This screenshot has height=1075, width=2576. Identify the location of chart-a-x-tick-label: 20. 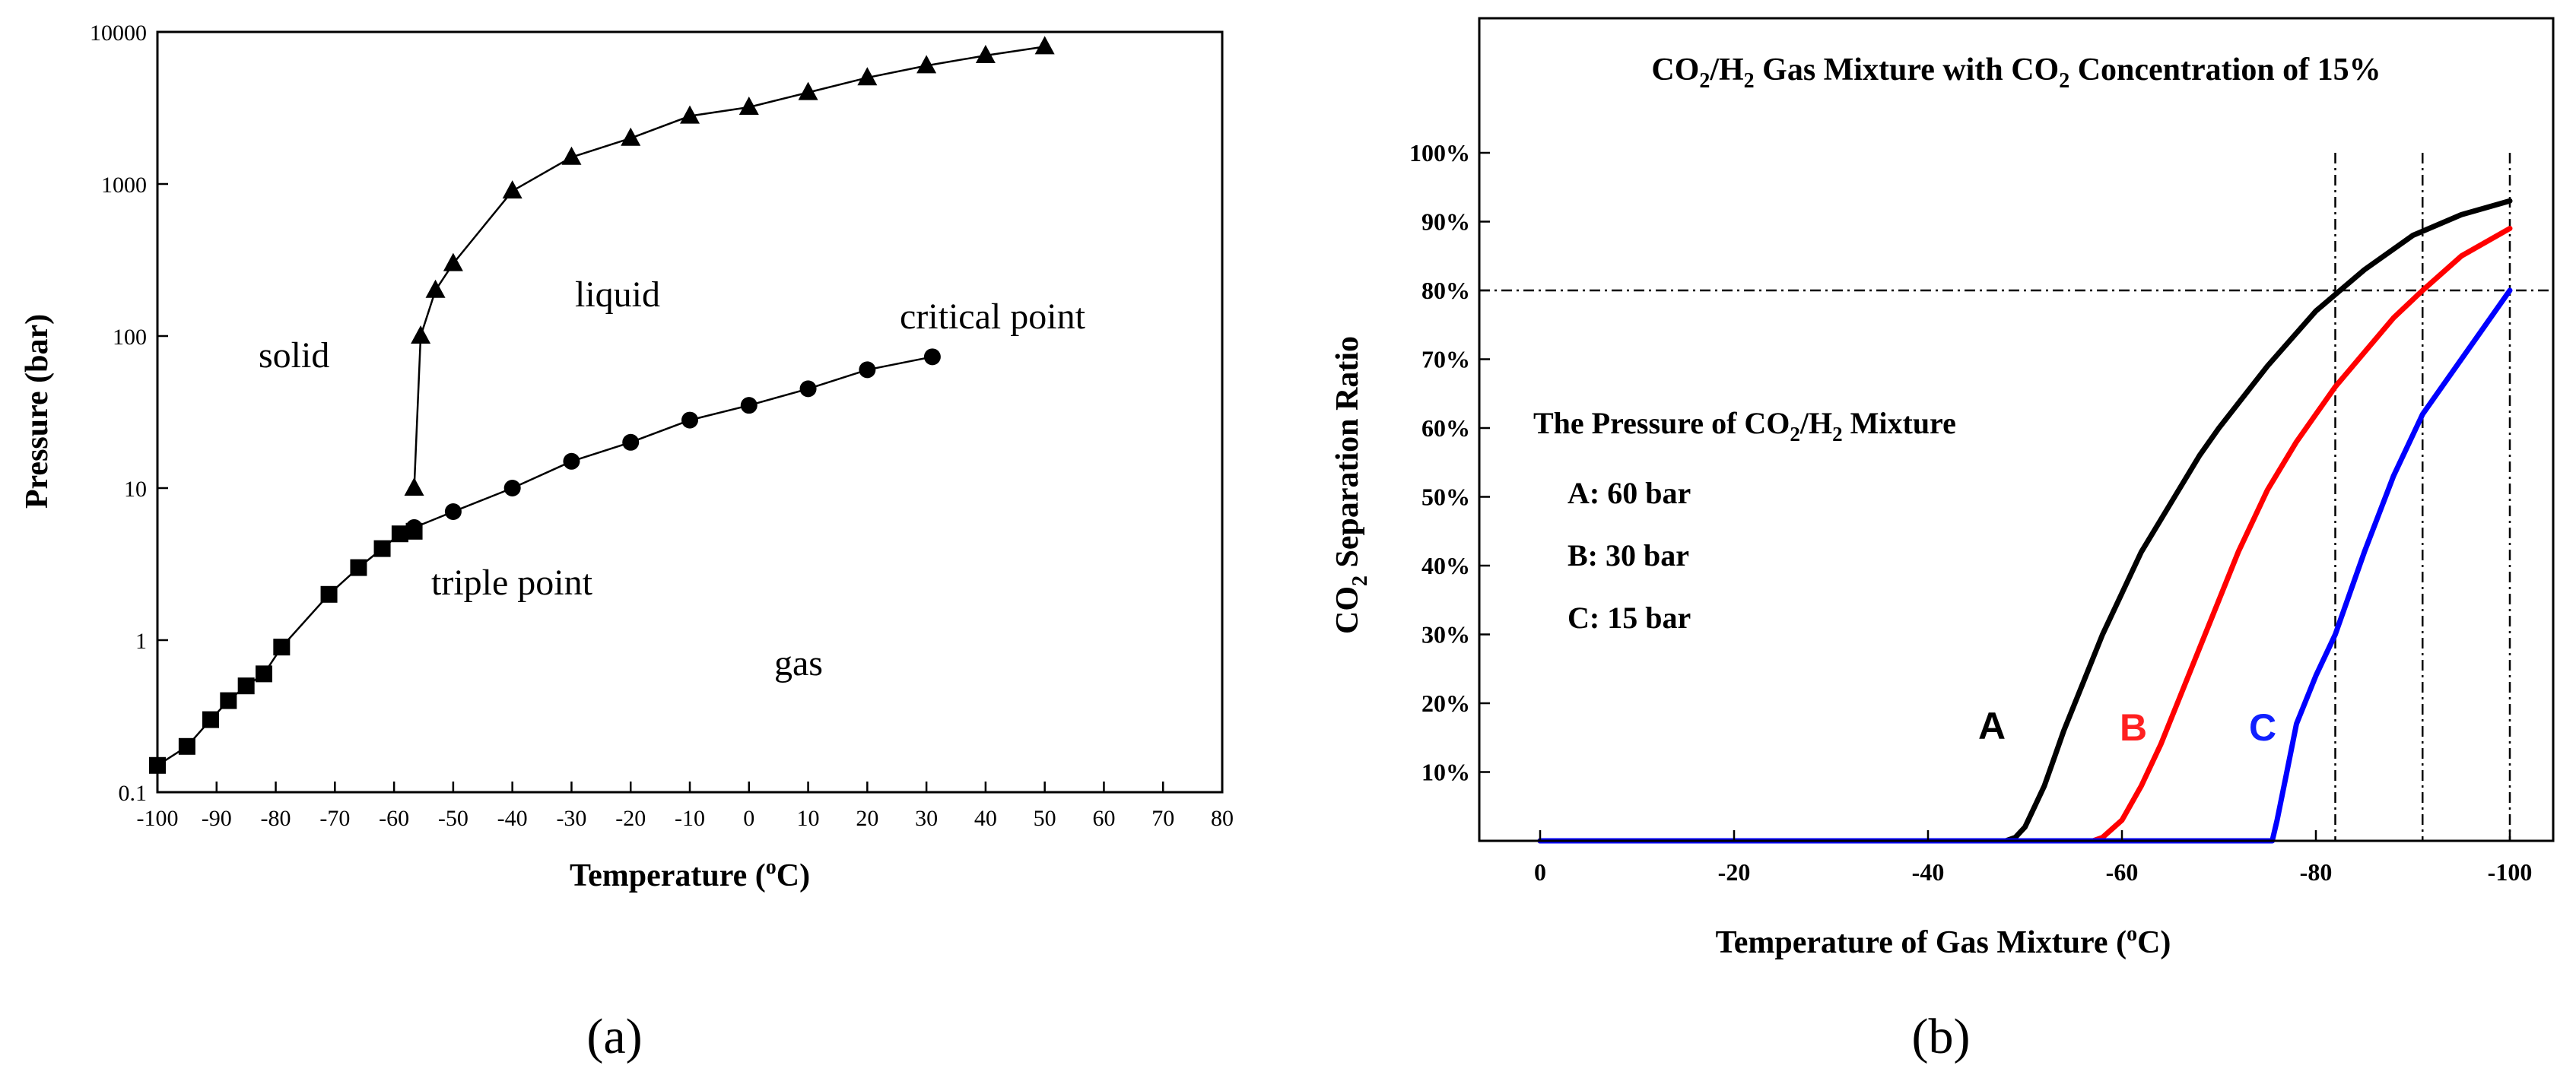
(867, 818).